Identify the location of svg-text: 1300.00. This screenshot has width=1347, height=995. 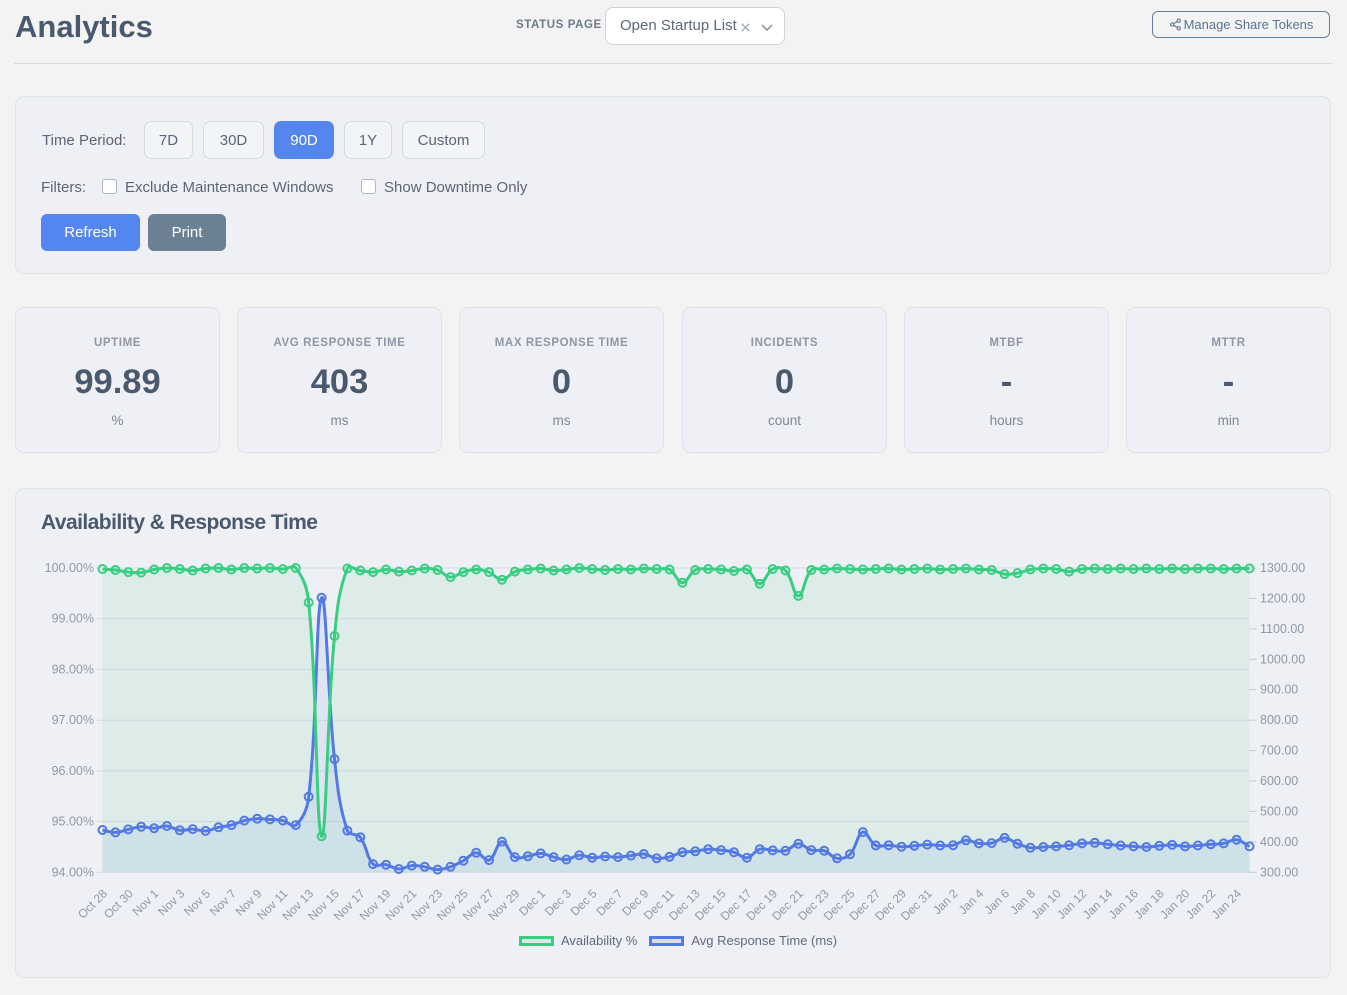
(1282, 568).